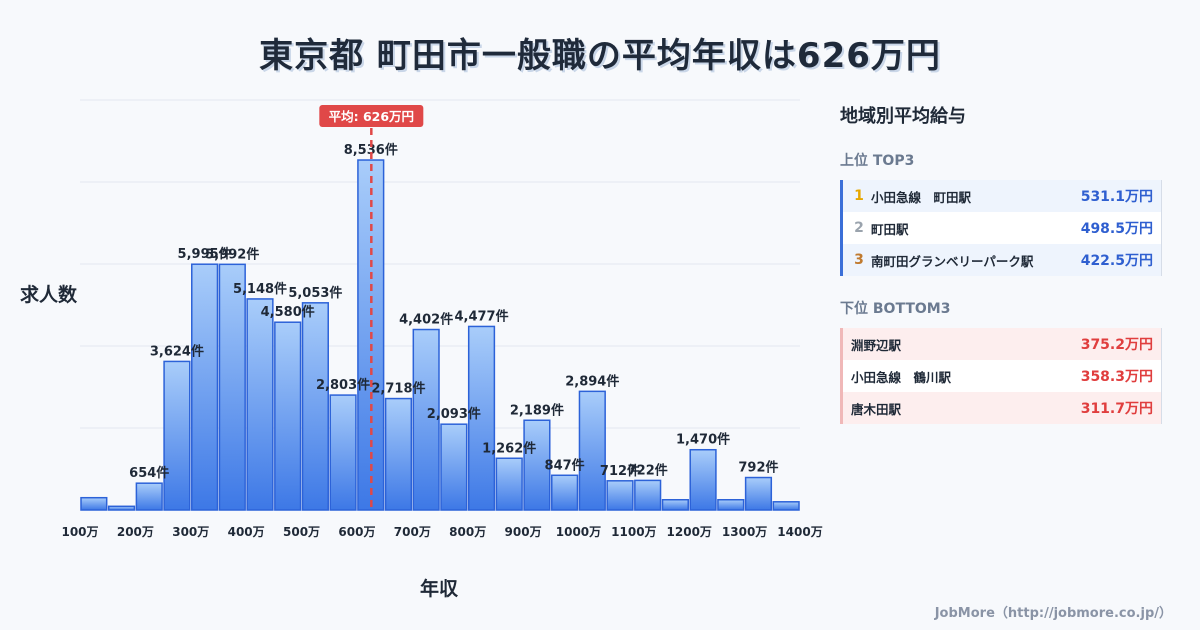 The image size is (1200, 630). I want to click on x-tick-label: 1000万, so click(578, 532).